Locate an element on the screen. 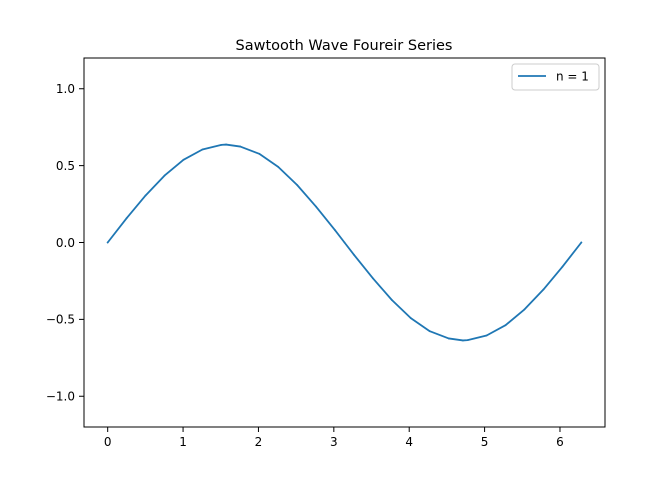  x-tick-label: 6 is located at coordinates (560, 442).